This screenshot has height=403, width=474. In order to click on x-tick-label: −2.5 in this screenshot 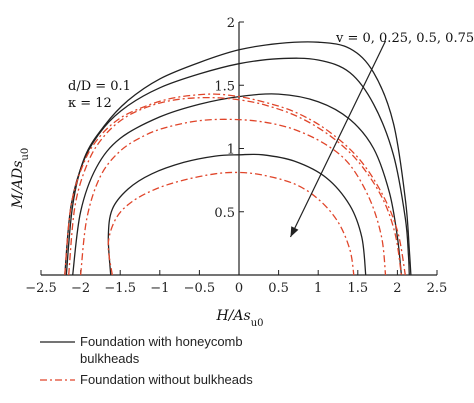, I will do `click(41, 288)`.